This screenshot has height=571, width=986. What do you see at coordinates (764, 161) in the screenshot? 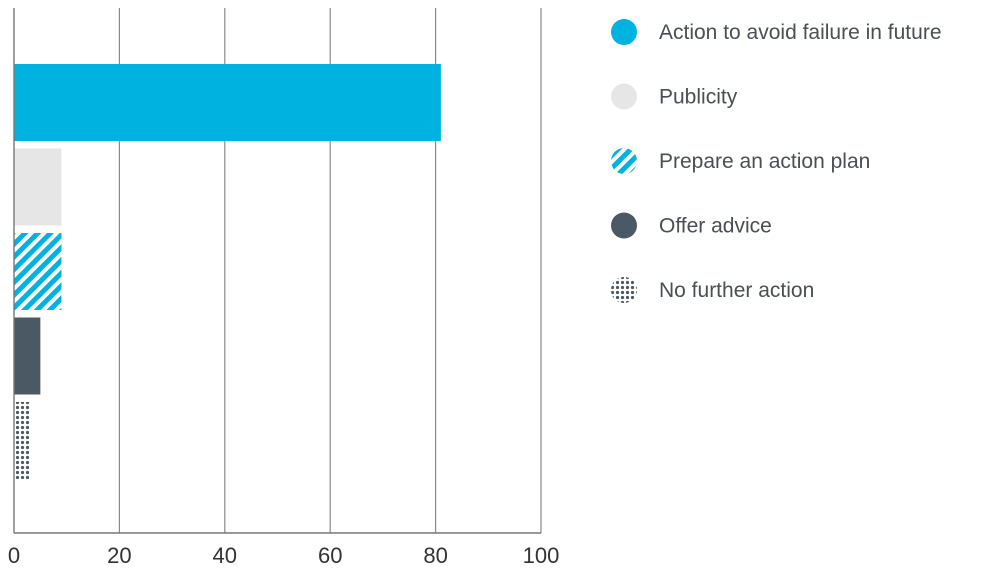
I see `legend-label-3: Prepare an action plan` at bounding box center [764, 161].